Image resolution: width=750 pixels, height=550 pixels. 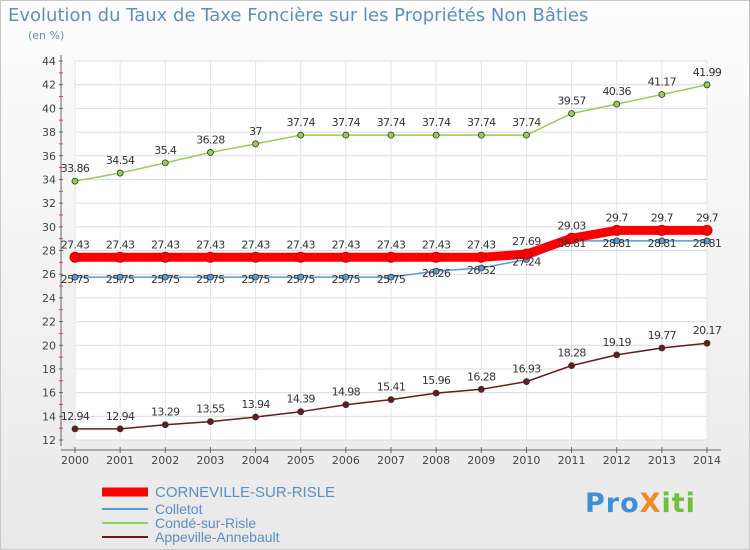 What do you see at coordinates (707, 460) in the screenshot?
I see `x-tick-label: 2014` at bounding box center [707, 460].